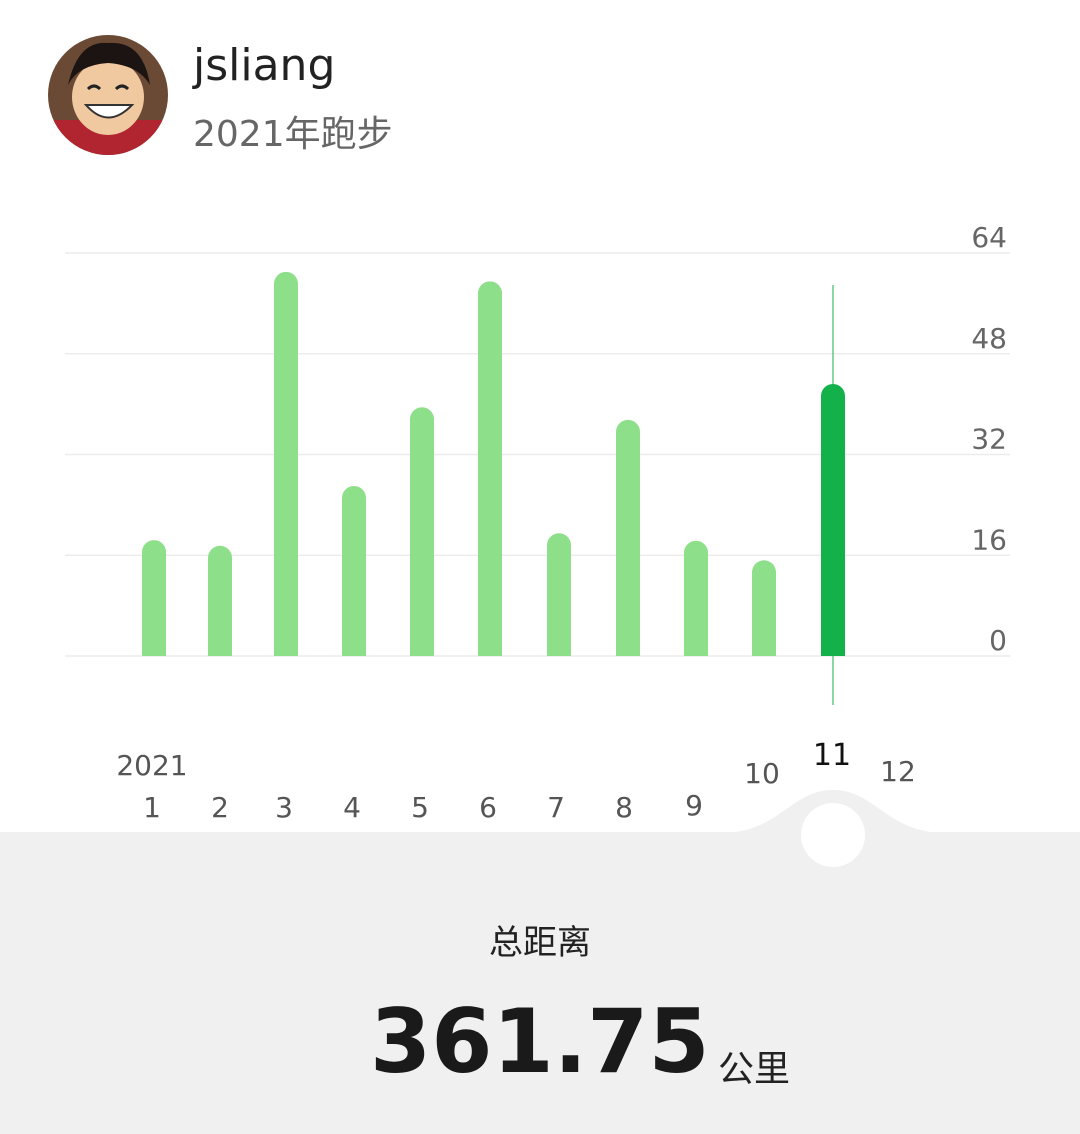 The height and width of the screenshot is (1134, 1080). What do you see at coordinates (284, 807) in the screenshot?
I see `x-tick-label: 3` at bounding box center [284, 807].